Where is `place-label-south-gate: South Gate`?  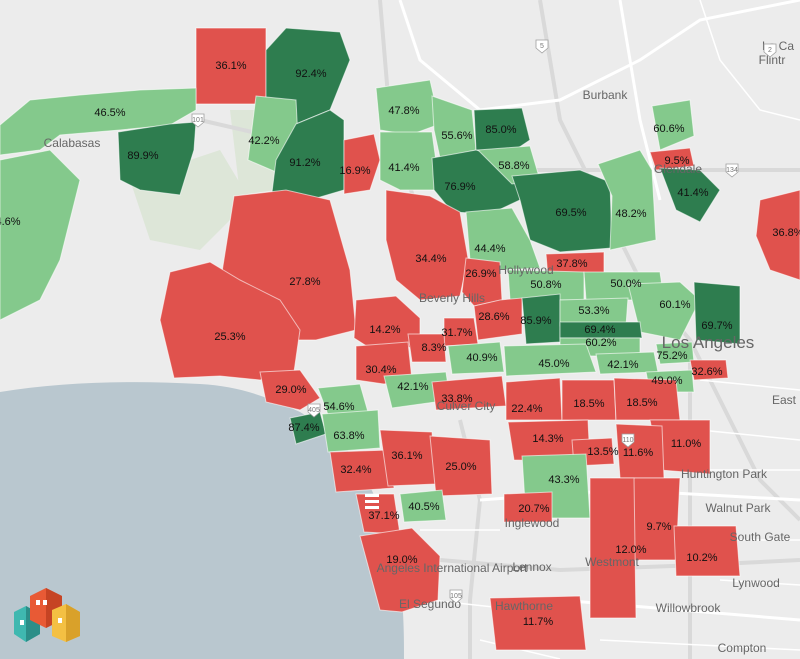
place-label-south-gate: South Gate is located at coordinates (760, 537).